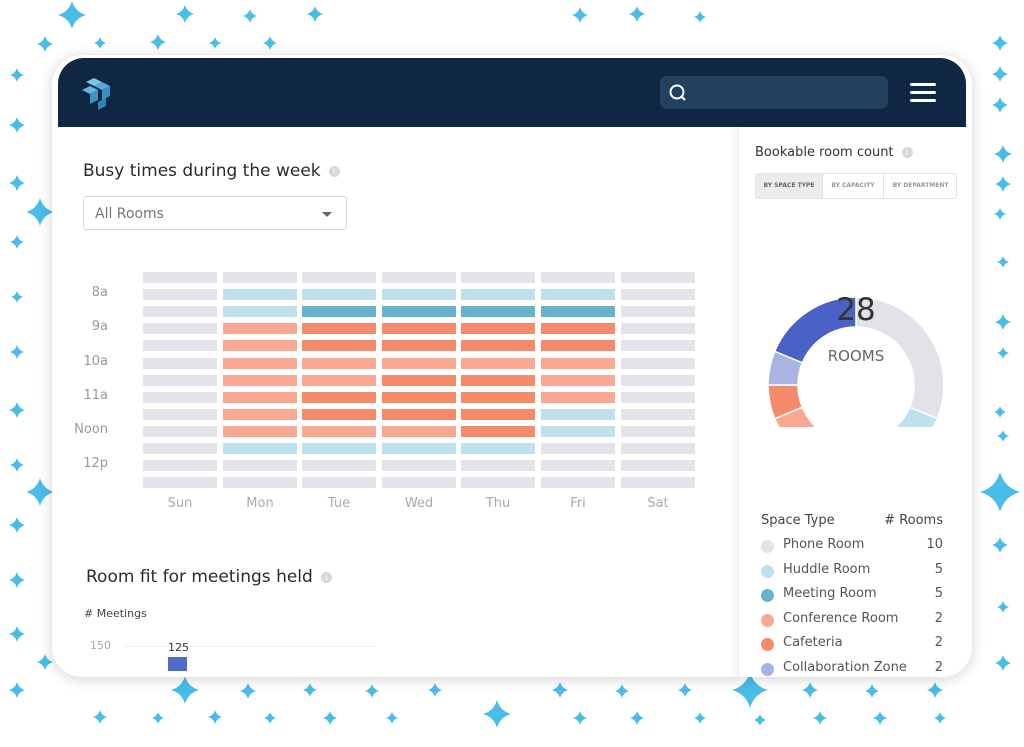 The width and height of the screenshot is (1024, 747). I want to click on legend-item: Meeting Room 5, so click(852, 596).